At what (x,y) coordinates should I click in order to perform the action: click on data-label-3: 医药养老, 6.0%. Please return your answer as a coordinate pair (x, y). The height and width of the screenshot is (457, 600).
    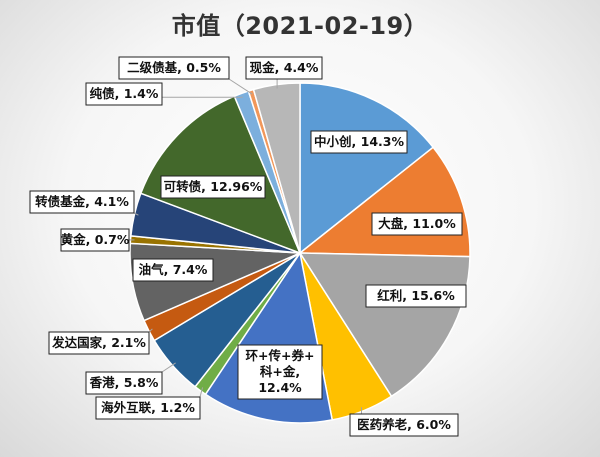
    Looking at the image, I should click on (404, 425).